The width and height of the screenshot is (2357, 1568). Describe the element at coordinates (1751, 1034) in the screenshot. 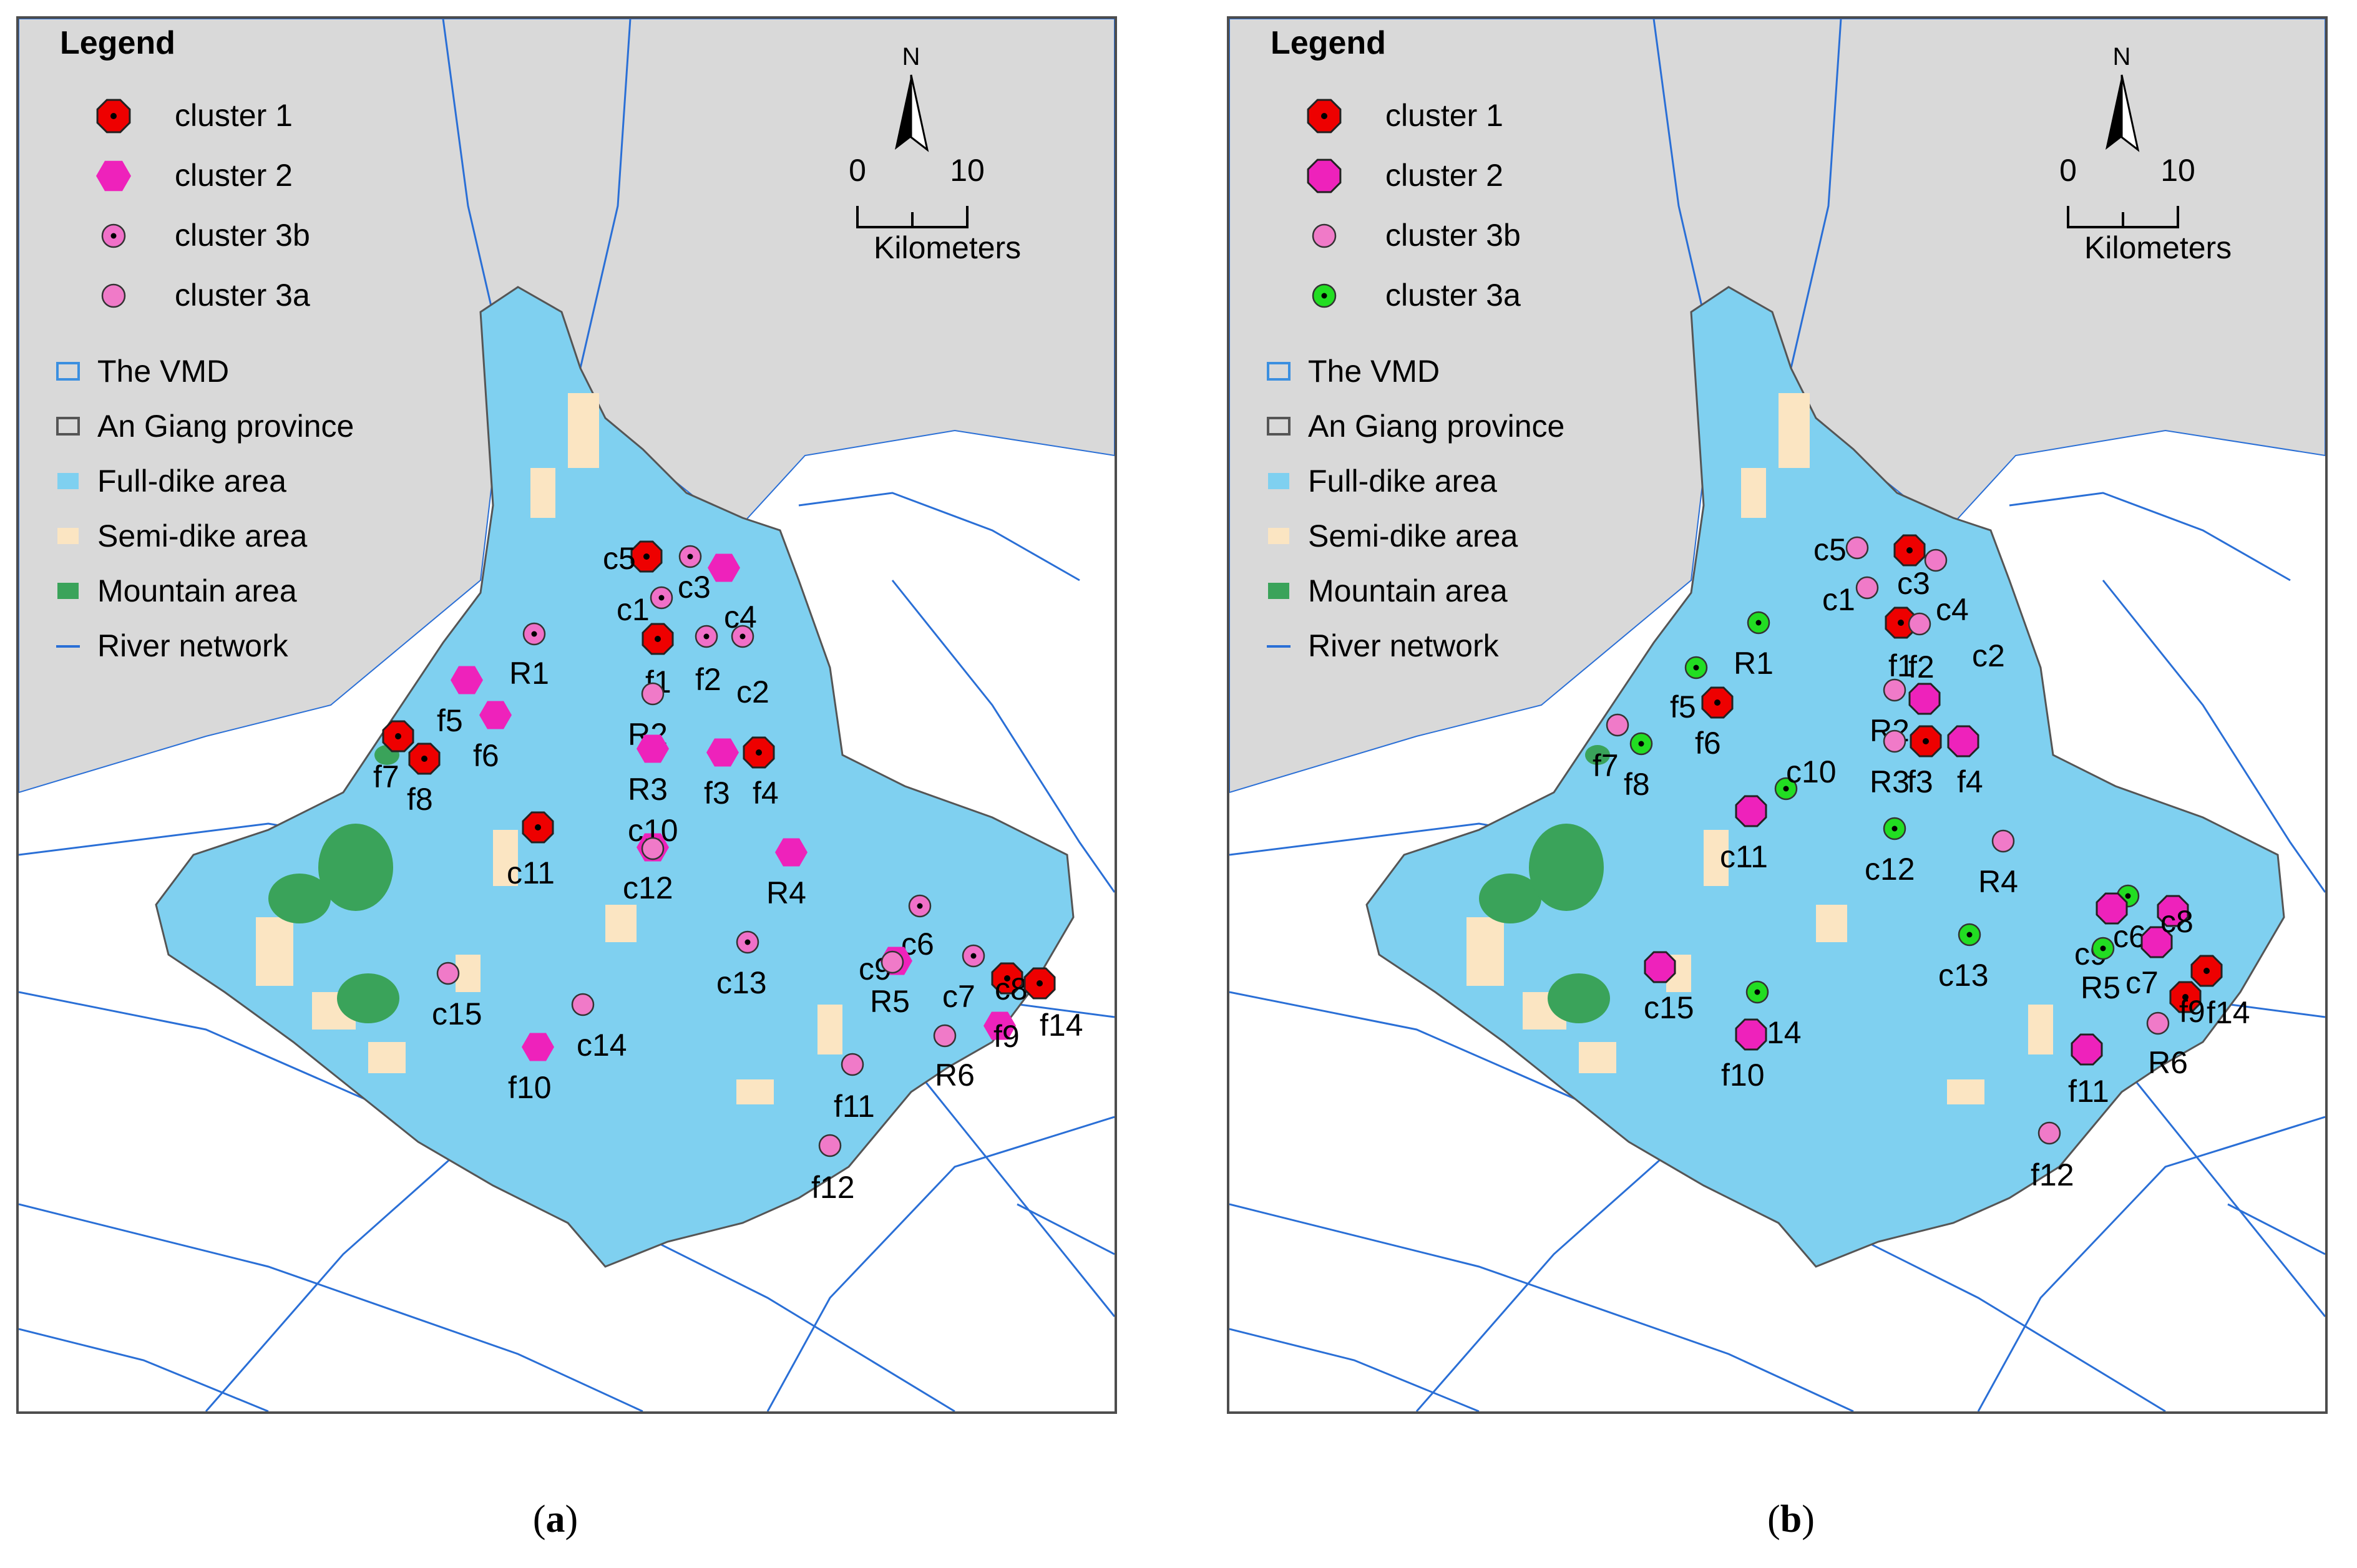

I see `site-marker-f10-b` at that location.